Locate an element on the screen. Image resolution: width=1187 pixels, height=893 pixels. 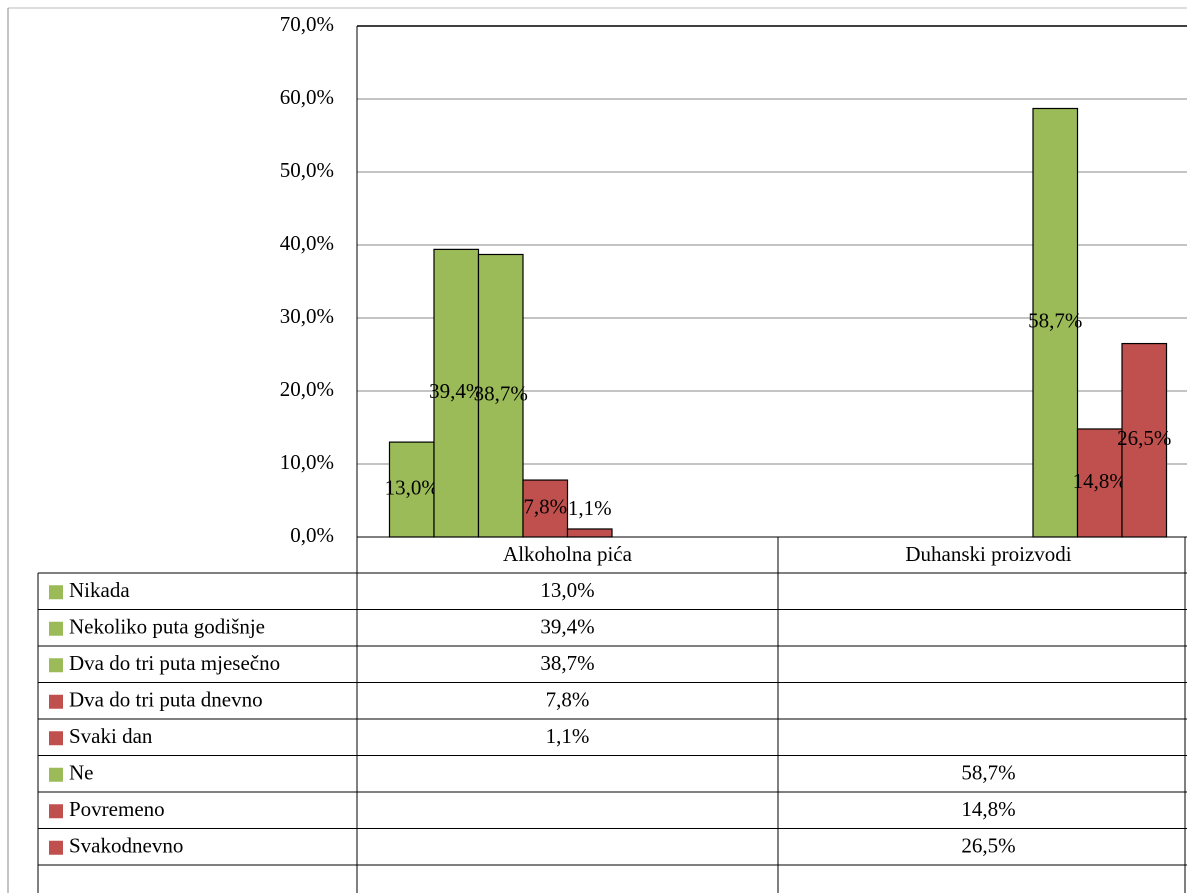
legend-label: Svaki dan is located at coordinates (111, 736).